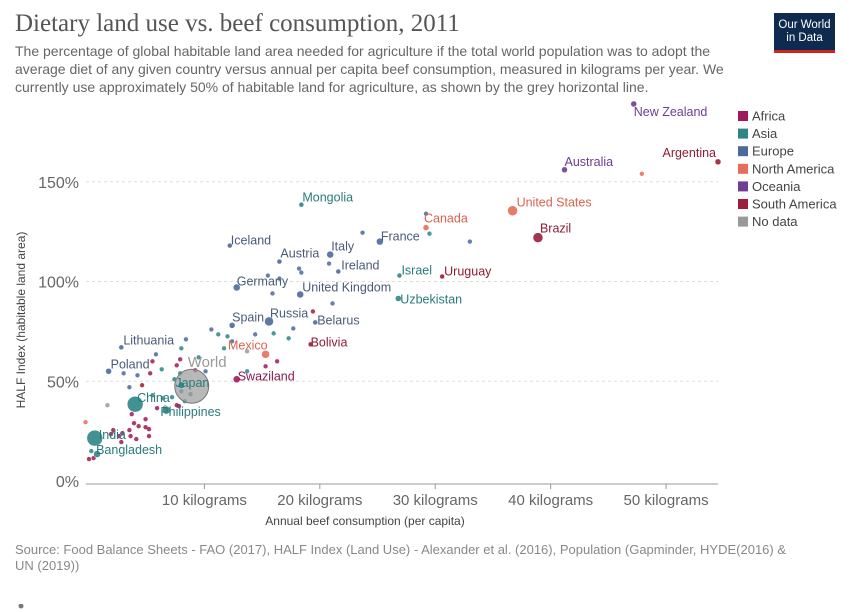 The height and width of the screenshot is (612, 850). I want to click on data-point-united-states, so click(512, 210).